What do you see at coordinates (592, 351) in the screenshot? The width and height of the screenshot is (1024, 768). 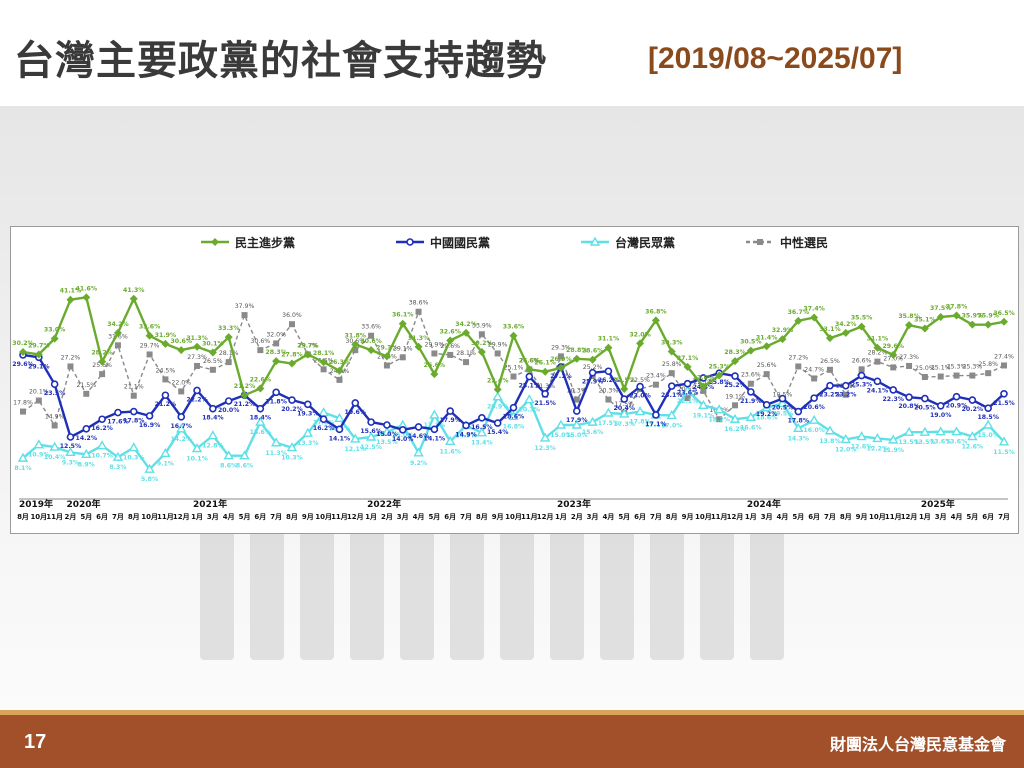 I see `data-label: 28.6%` at bounding box center [592, 351].